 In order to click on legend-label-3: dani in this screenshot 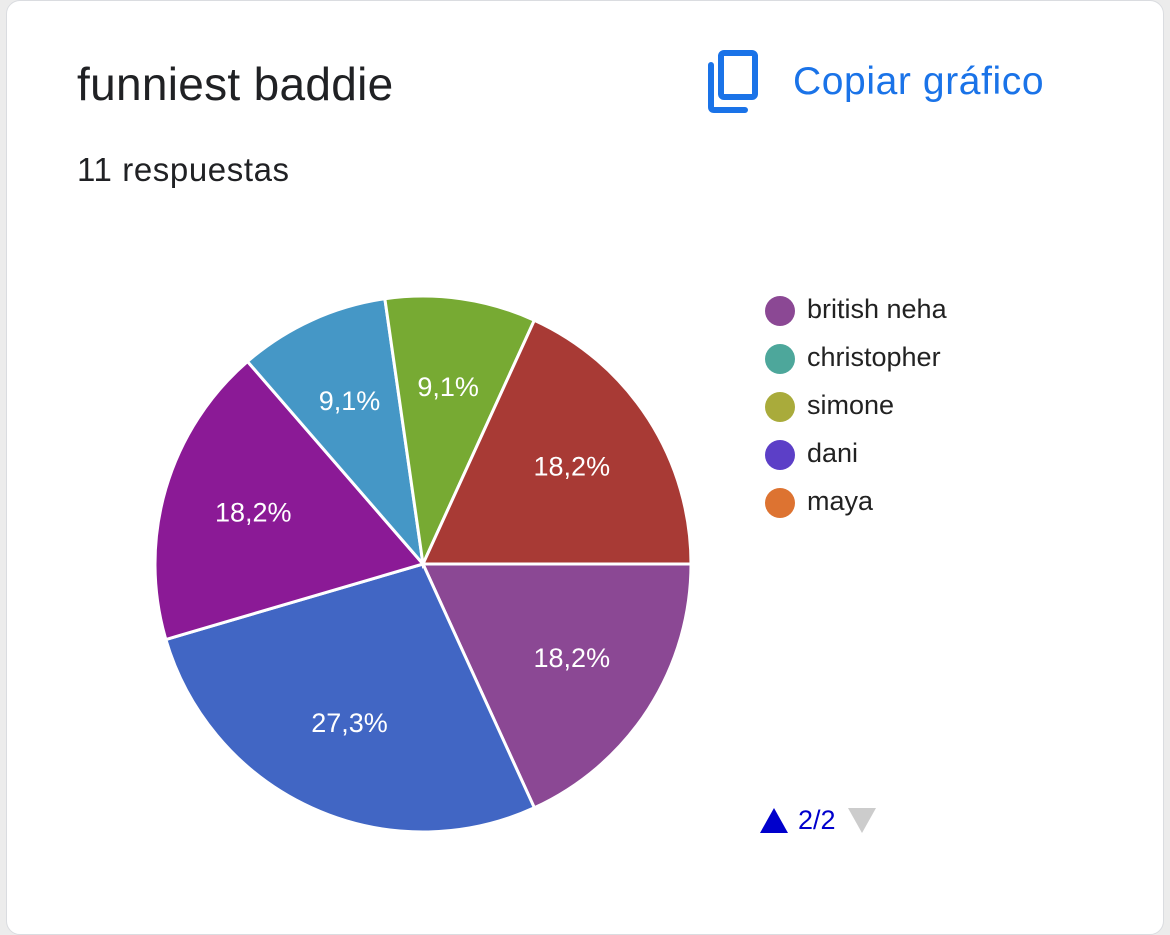, I will do `click(832, 453)`.